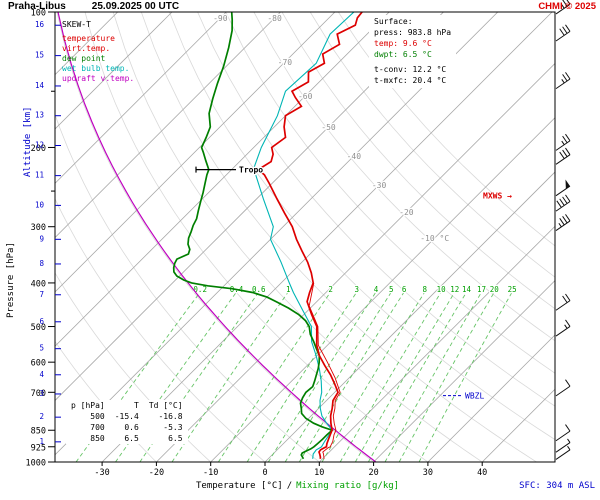 The width and height of the screenshot is (600, 500). Describe the element at coordinates (376, 289) in the screenshot. I see `mixing-ratio-label: 4` at that location.